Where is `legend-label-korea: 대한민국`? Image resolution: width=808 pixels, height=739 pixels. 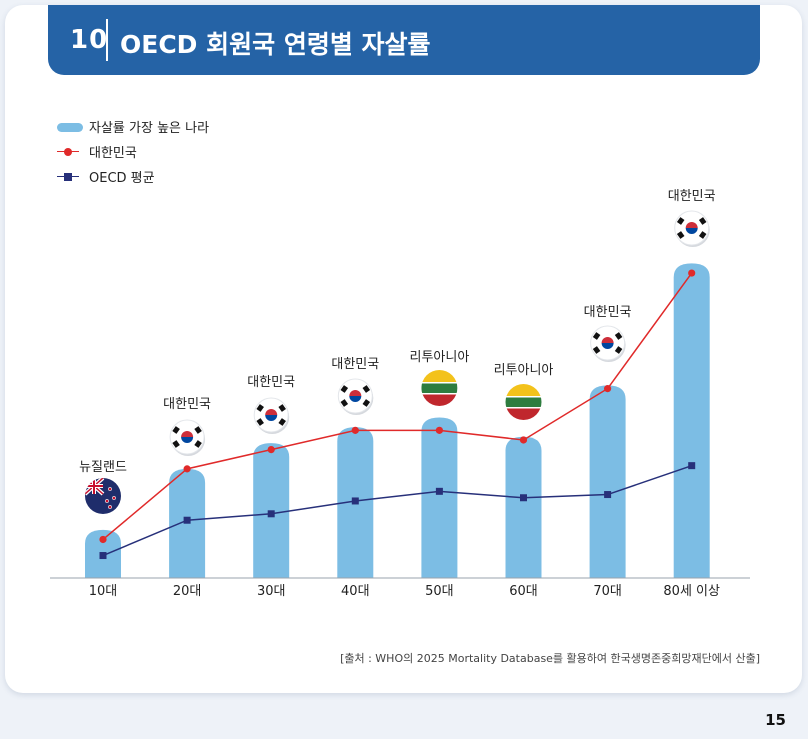
legend-label-korea: 대한민국 is located at coordinates (113, 153).